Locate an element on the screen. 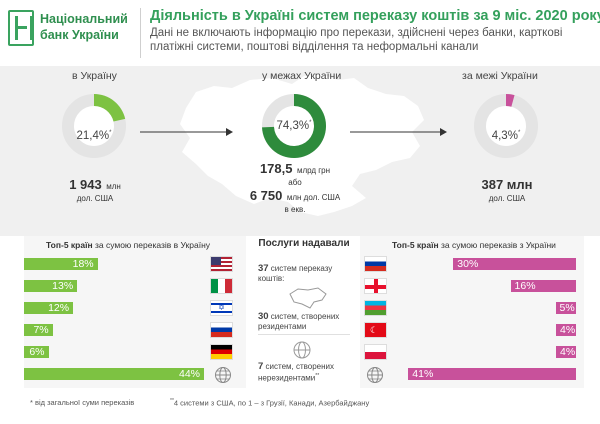 Image resolution: width=600 pixels, height=424 pixels. inbound-bar-value: 7% is located at coordinates (41, 330).